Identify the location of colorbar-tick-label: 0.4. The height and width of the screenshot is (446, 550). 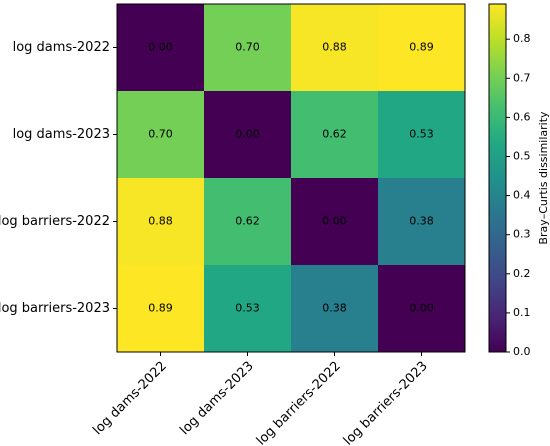
(522, 195).